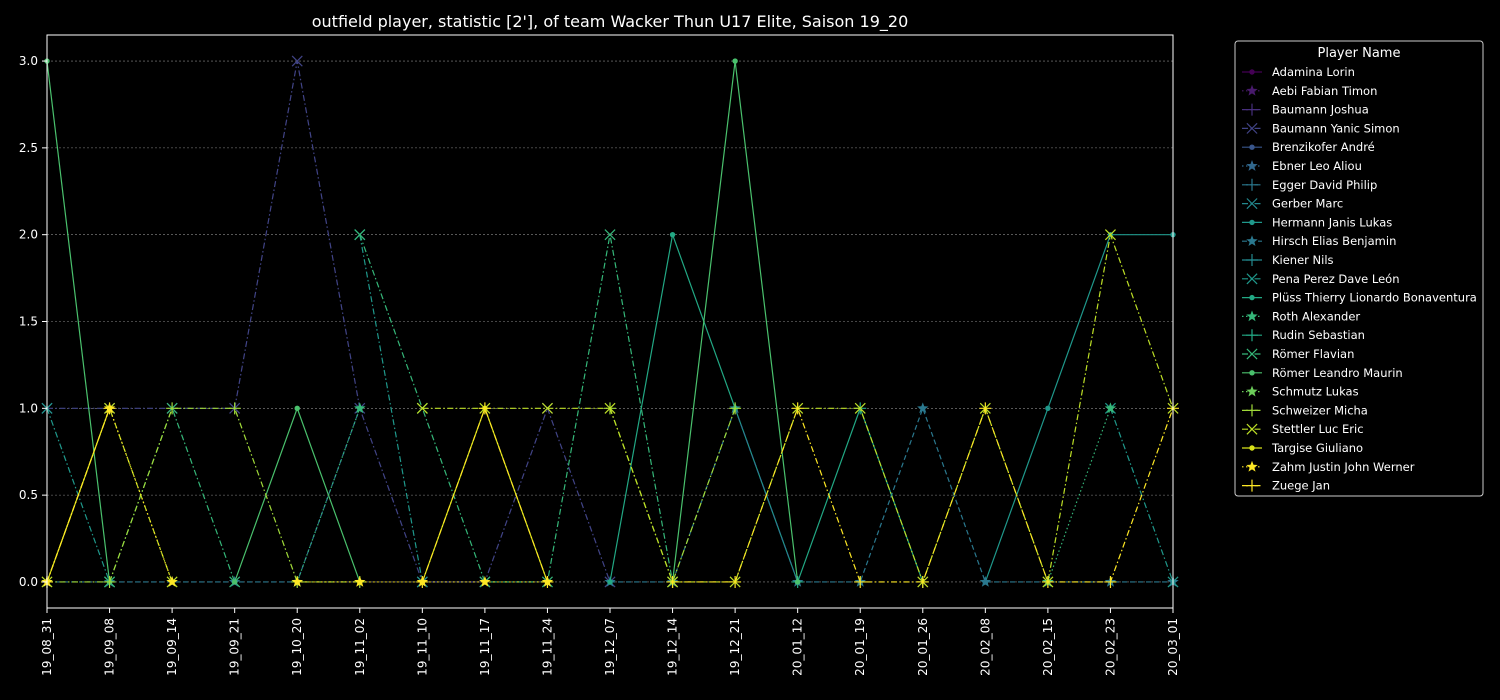 This screenshot has width=1500, height=700. I want to click on legend-item: Roth Alexander, so click(1301, 316).